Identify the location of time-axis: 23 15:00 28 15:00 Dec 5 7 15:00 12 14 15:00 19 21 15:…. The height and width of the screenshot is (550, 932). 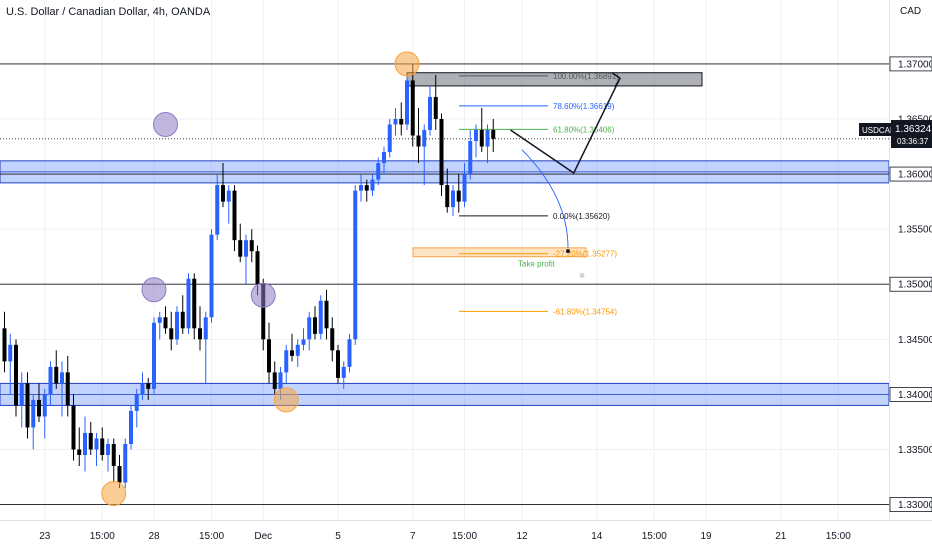
(445, 536).